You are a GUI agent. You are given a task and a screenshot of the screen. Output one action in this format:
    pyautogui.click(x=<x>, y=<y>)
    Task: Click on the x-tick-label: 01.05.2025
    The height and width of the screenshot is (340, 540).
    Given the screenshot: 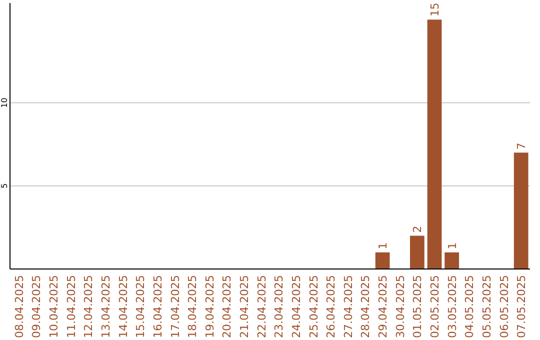 What is the action you would take?
    pyautogui.click(x=417, y=306)
    